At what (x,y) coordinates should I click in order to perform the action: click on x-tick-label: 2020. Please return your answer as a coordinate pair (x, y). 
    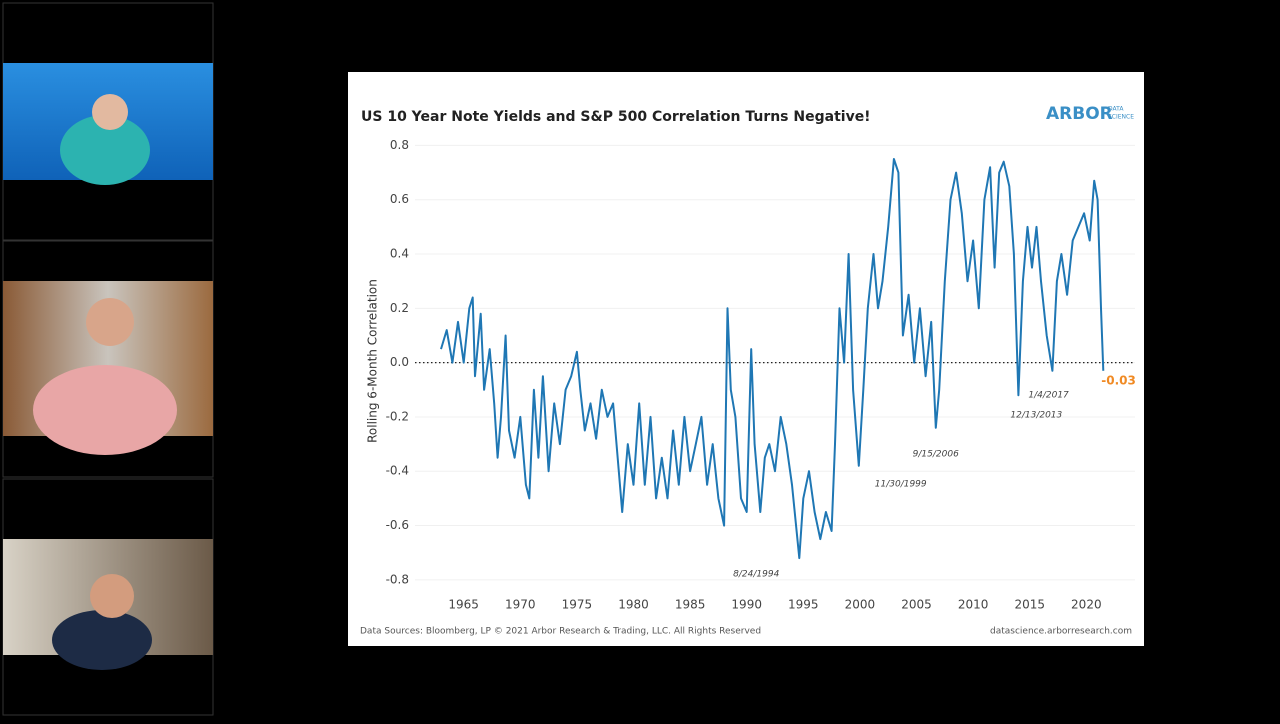
    Looking at the image, I should click on (1086, 605).